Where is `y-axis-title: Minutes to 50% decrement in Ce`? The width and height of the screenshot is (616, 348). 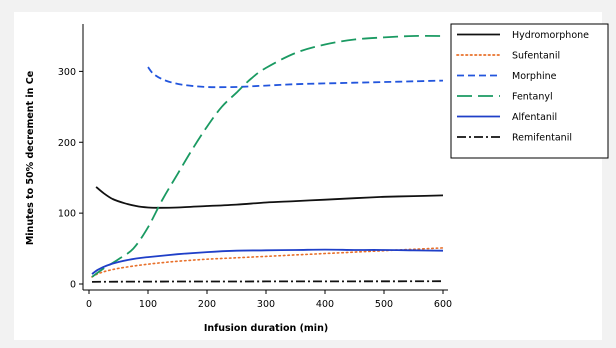 y-axis-title: Minutes to 50% decrement in Ce is located at coordinates (30, 158).